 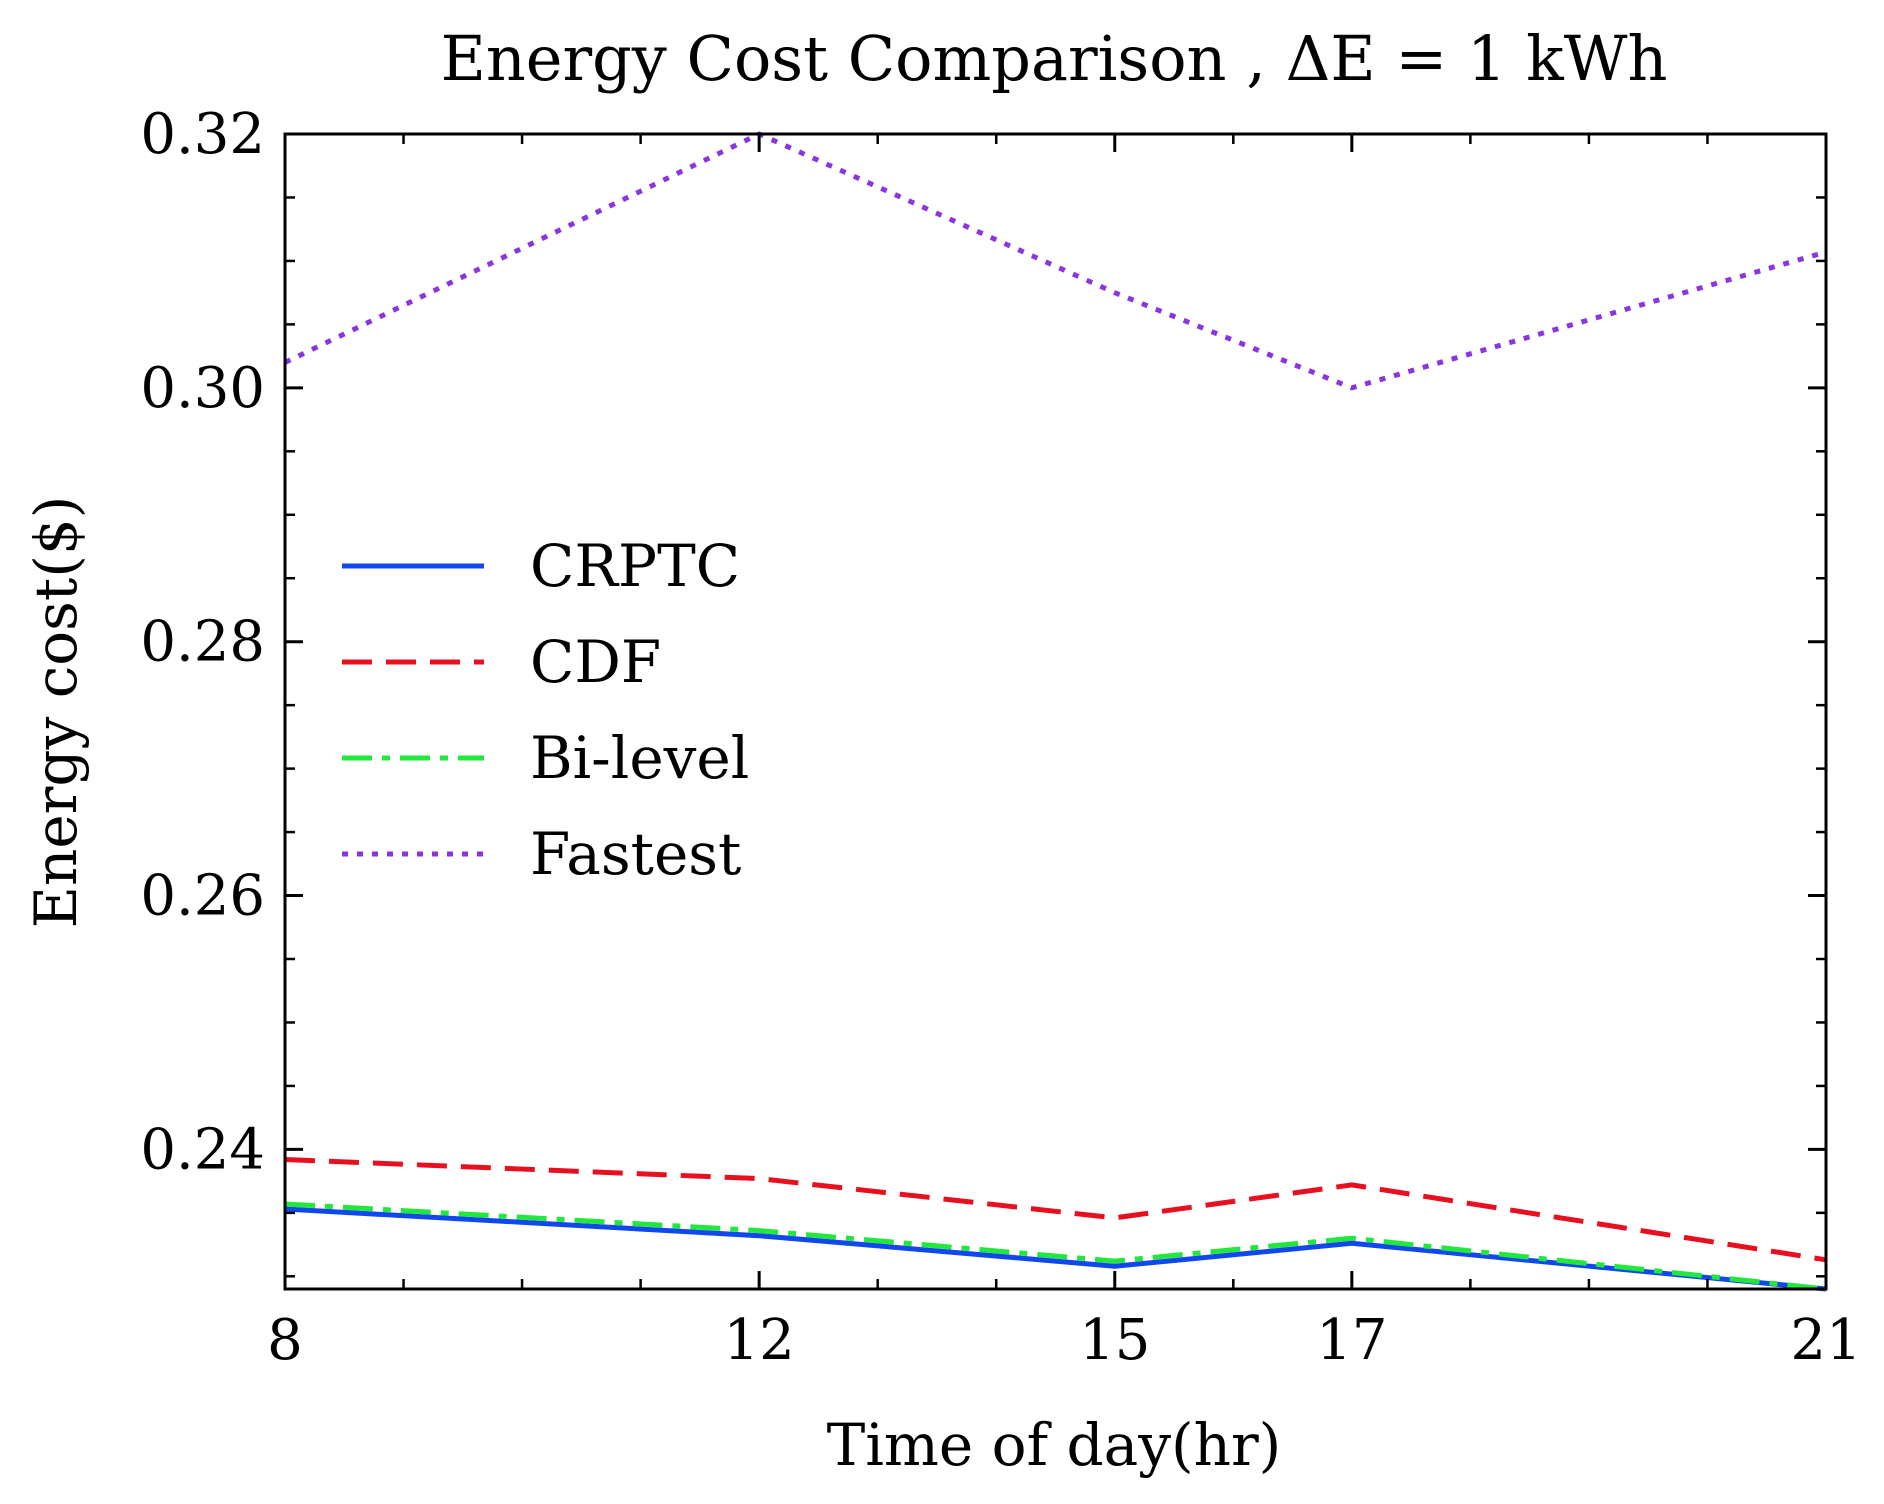 I want to click on chart-title: Energy Cost Comparison , ΔE = 1 kWh, so click(x=1054, y=58).